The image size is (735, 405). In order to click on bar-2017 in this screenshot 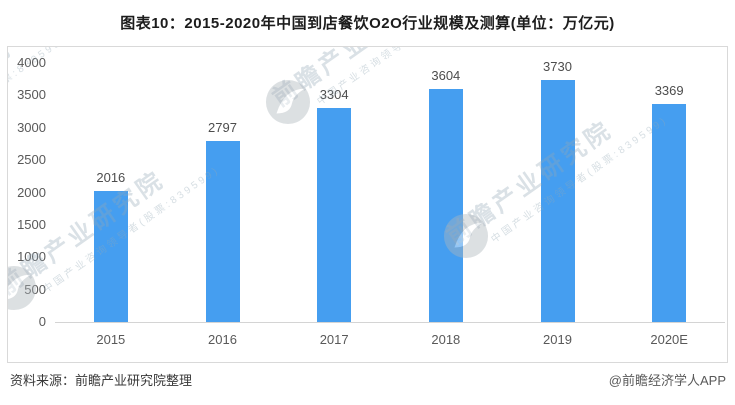, I will do `click(334, 215)`.